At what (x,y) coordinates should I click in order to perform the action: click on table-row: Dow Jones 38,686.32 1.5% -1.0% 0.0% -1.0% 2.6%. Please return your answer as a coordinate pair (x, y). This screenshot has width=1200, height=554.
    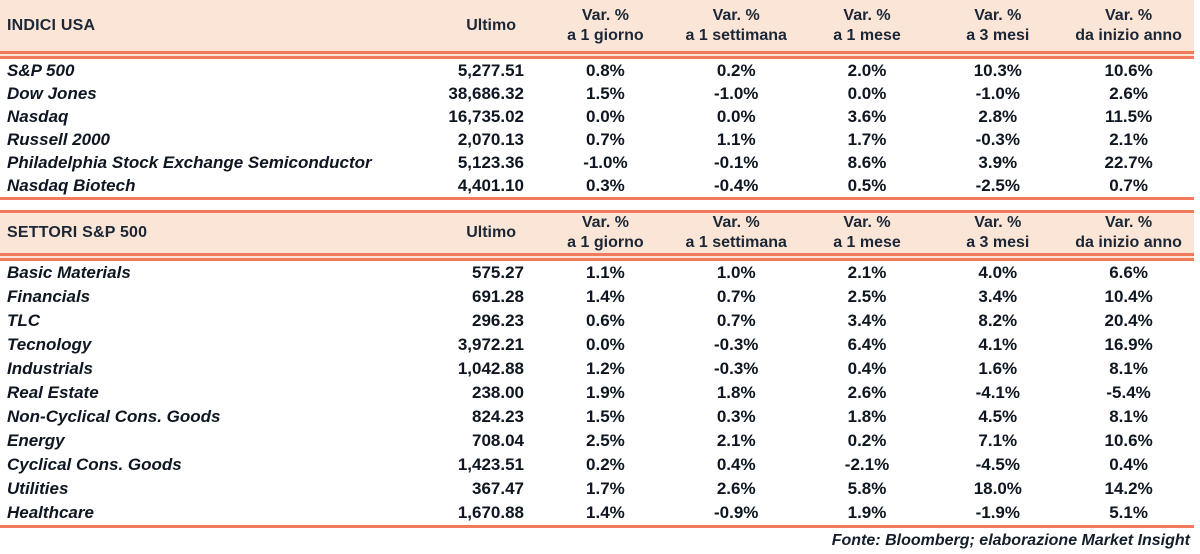
    Looking at the image, I should click on (597, 93).